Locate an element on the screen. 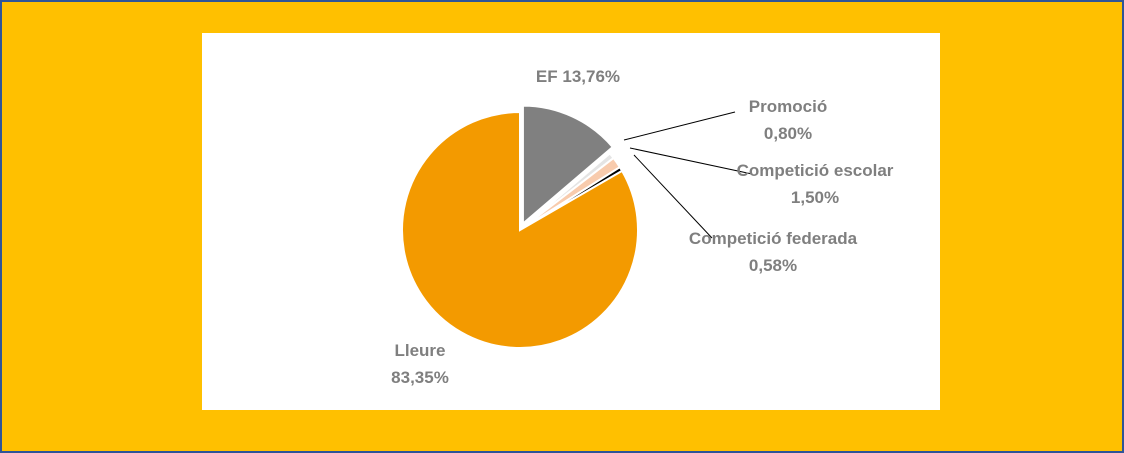  label-category: Competició escolar is located at coordinates (815, 170).